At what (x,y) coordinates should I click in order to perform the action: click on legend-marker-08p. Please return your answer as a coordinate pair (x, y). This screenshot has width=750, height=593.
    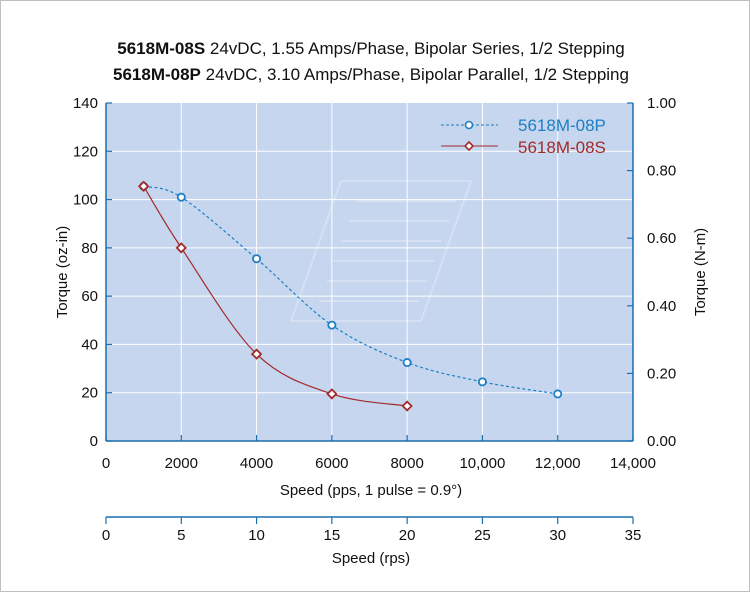
    Looking at the image, I should click on (469, 125).